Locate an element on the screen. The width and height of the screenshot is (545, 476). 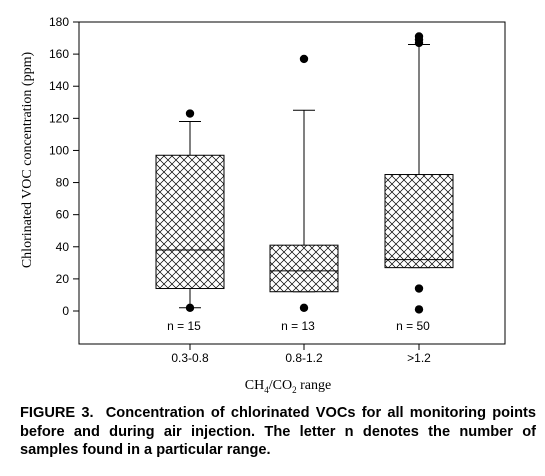
box-1: n = 15 is located at coordinates (190, 221).